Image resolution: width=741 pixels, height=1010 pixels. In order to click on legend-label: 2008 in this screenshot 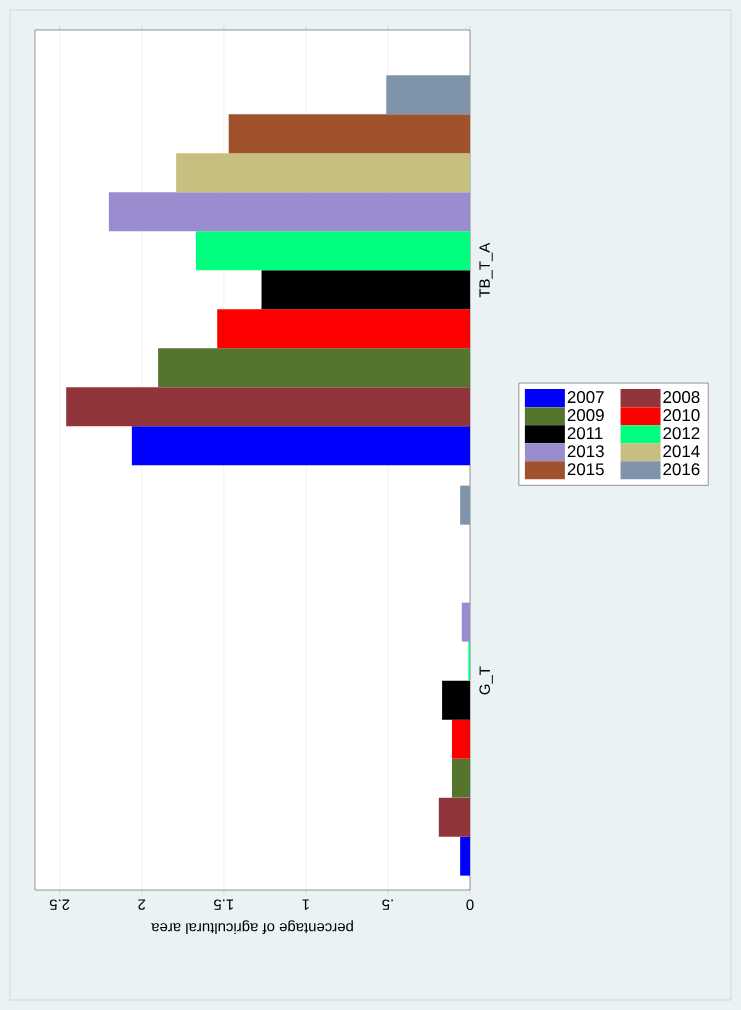, I will do `click(681, 397)`.